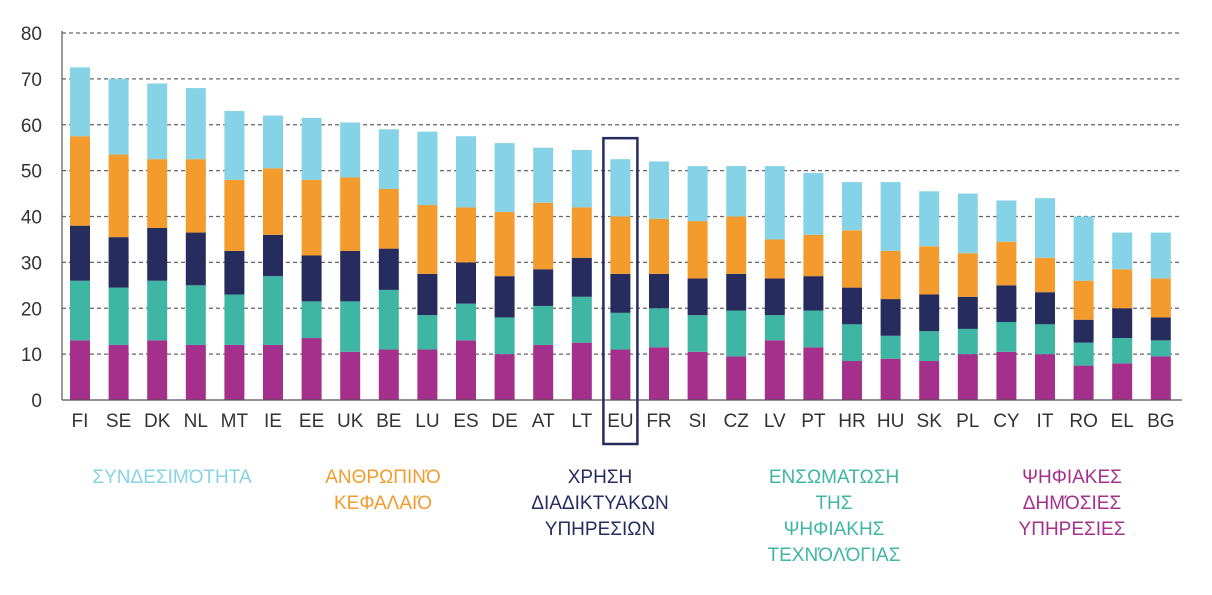 This screenshot has height=595, width=1212. I want to click on legend-label: ΣΥΝΔΕΣΙΜΌΤΗΤΑ, so click(172, 477).